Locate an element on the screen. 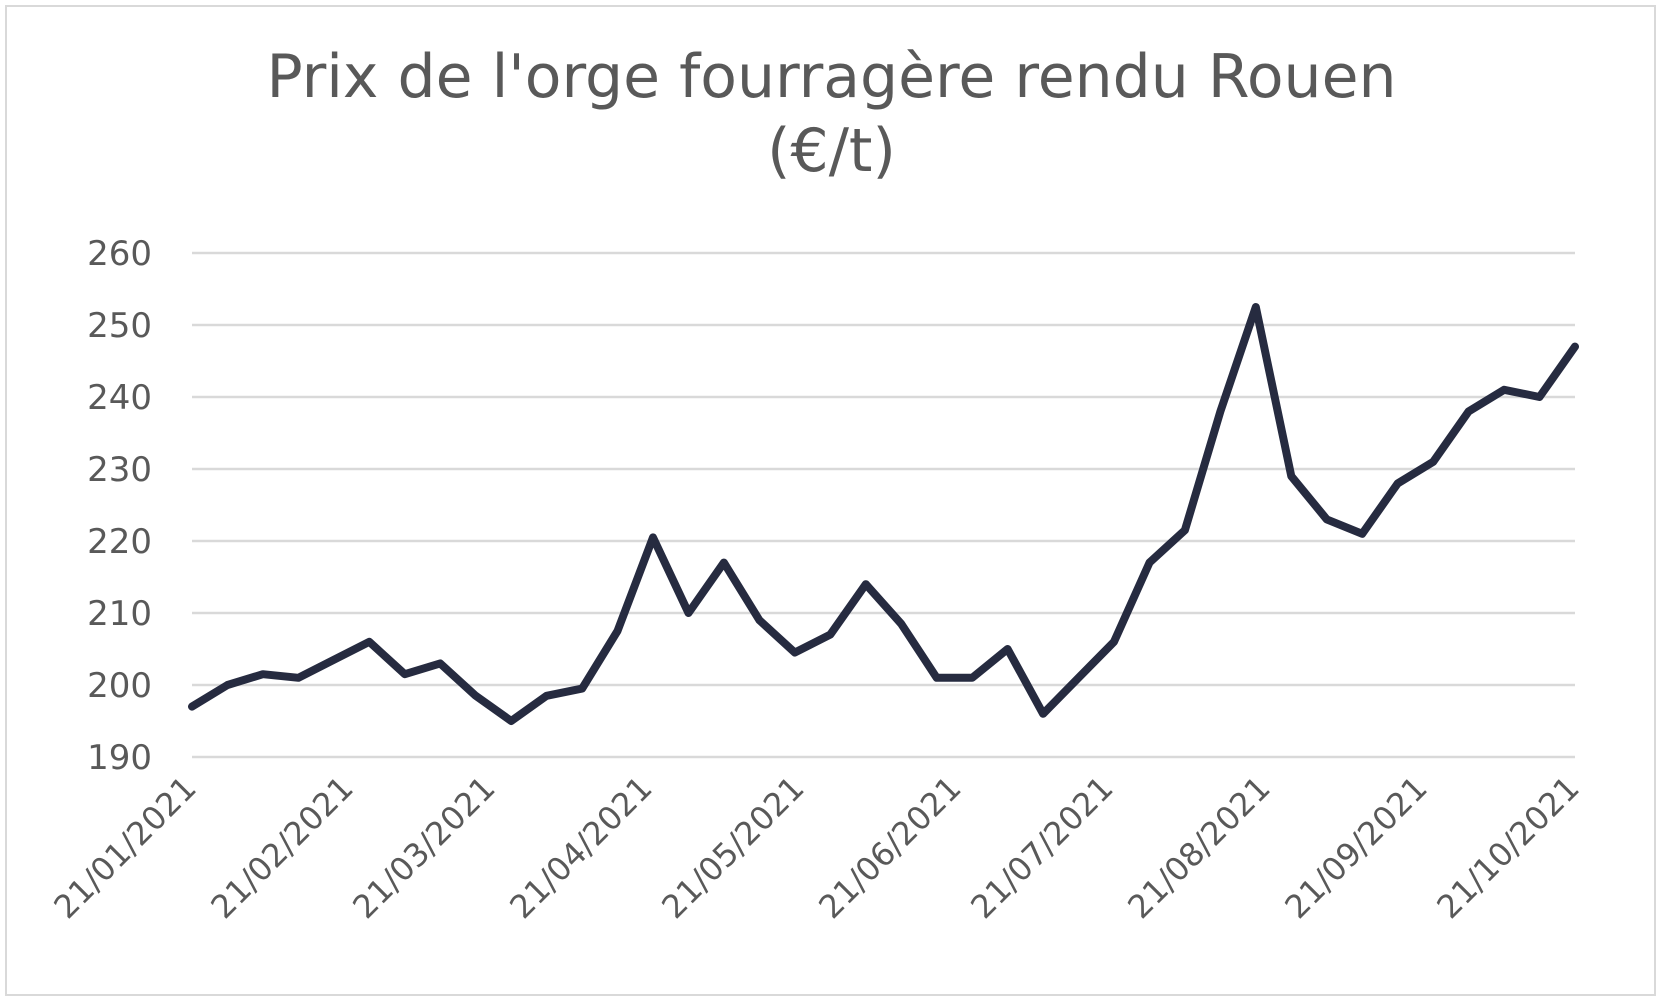  y-tick-label: 260 is located at coordinates (119, 254).